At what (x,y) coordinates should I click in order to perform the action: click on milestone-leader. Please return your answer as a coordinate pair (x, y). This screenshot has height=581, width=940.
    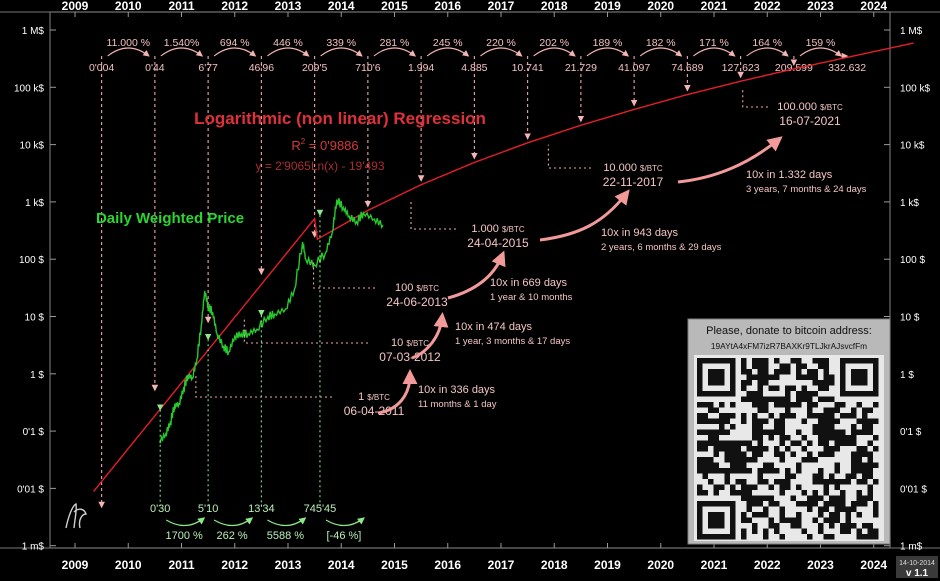
    Looking at the image, I should click on (433, 215).